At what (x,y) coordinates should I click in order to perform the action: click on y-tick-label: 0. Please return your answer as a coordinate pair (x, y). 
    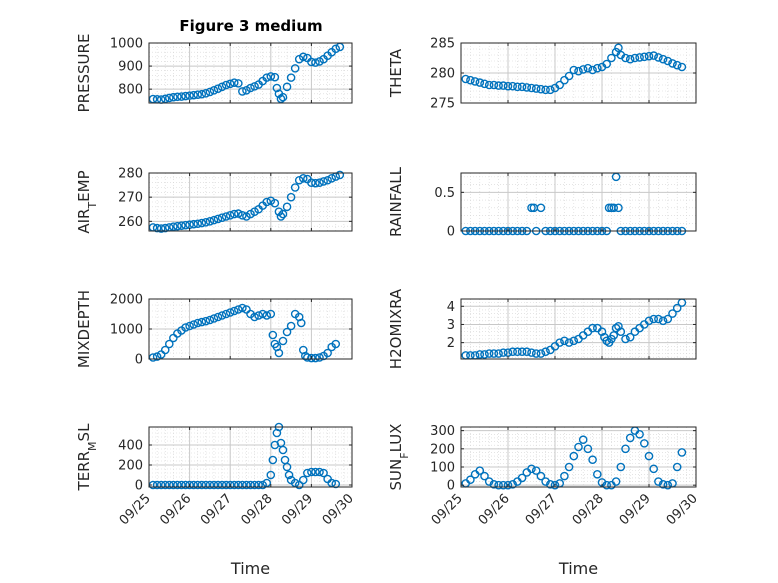
    Looking at the image, I should click on (451, 486).